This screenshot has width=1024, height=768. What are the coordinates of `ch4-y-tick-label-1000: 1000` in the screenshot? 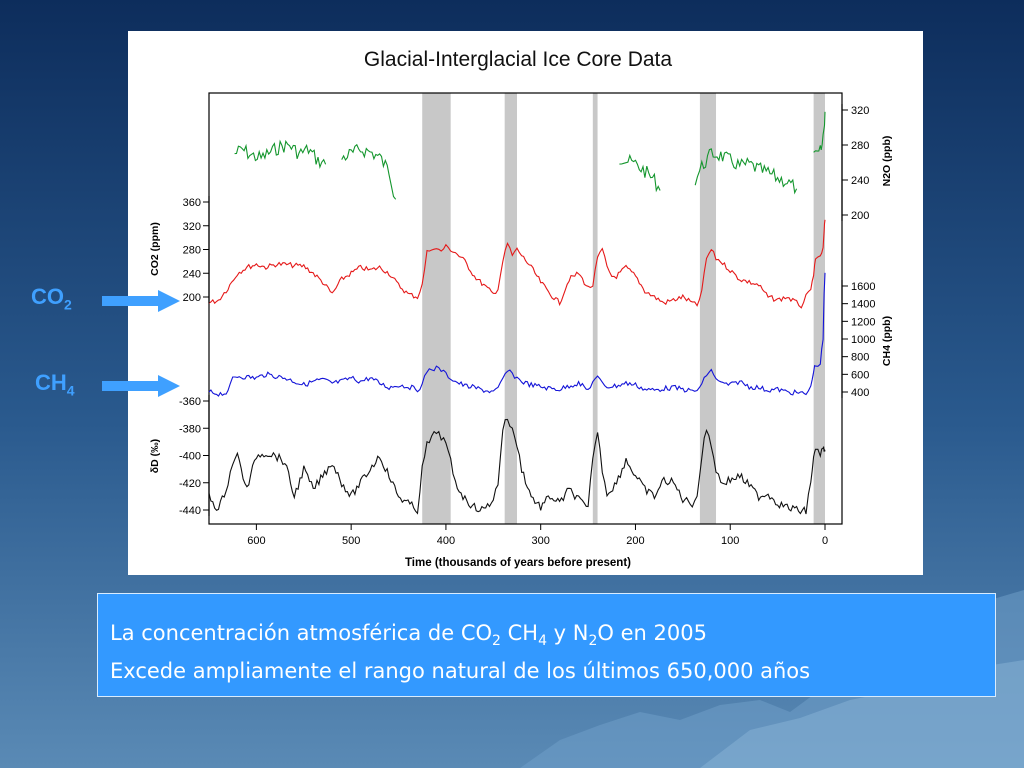 It's located at (863, 340).